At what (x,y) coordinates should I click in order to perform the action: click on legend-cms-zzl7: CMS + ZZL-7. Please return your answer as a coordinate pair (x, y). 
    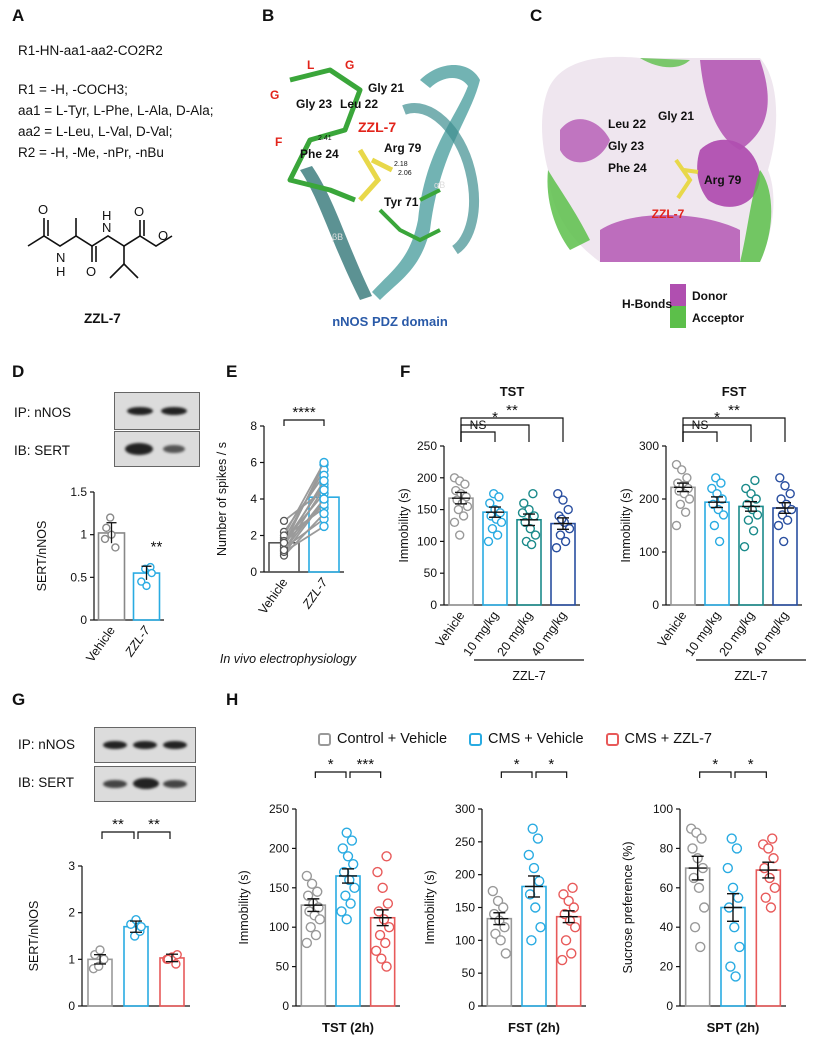
    Looking at the image, I should click on (658, 739).